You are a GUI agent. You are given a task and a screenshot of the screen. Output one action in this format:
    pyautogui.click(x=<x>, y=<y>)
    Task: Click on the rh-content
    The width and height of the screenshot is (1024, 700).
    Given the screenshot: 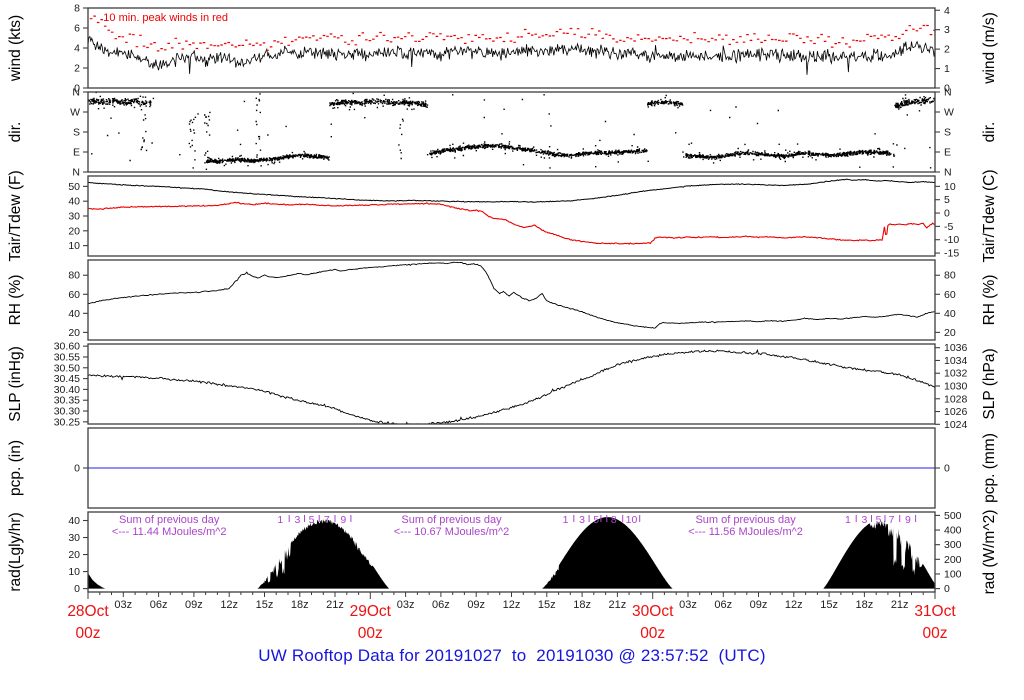 What is the action you would take?
    pyautogui.click(x=511, y=295)
    